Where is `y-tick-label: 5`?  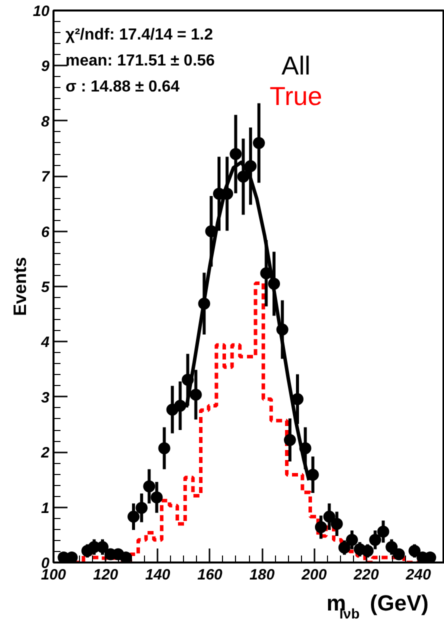
y-tick-label: 5 is located at coordinates (45, 287).